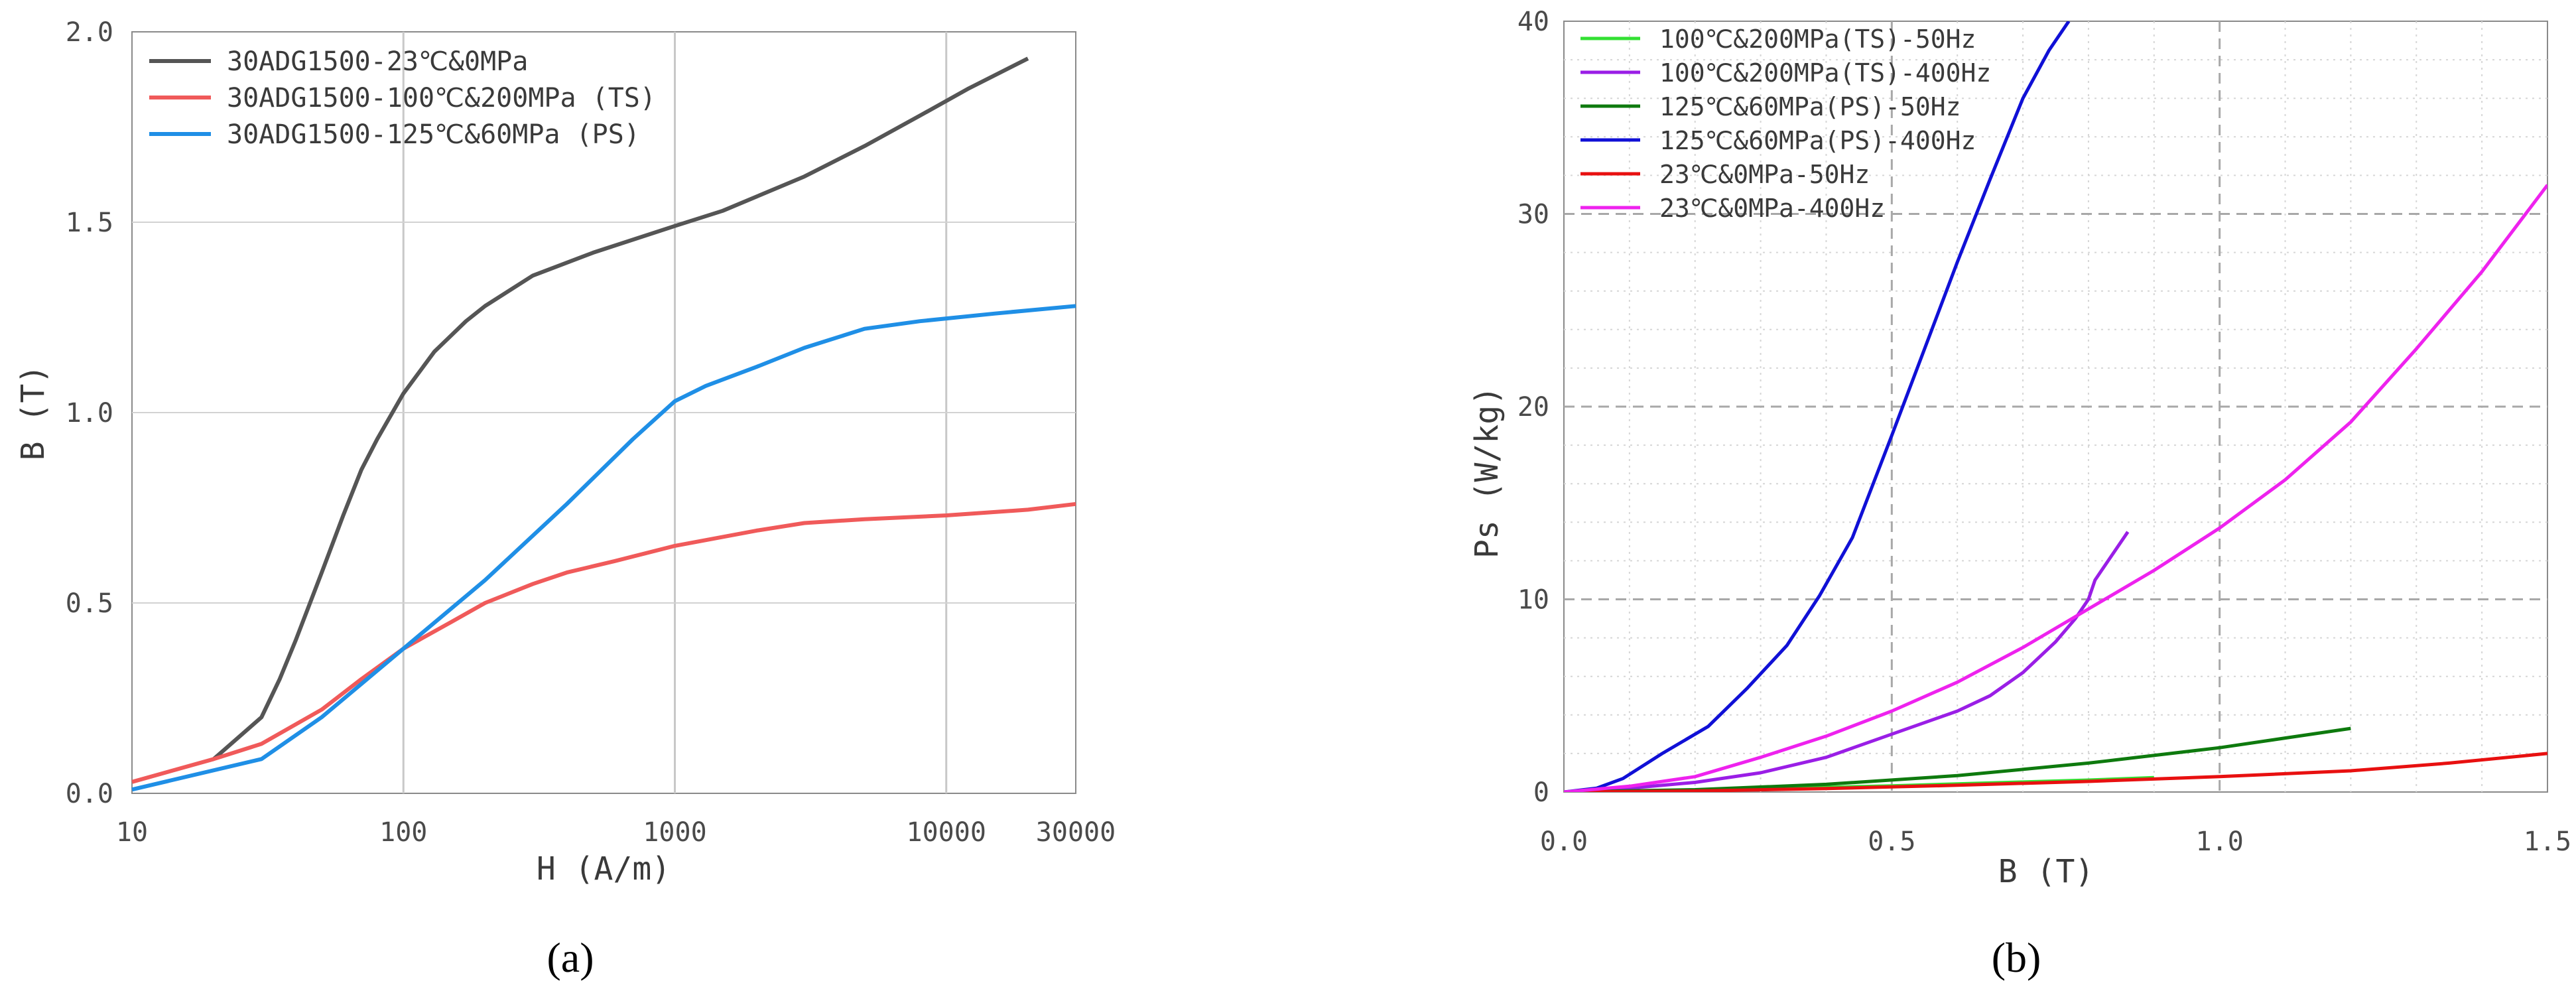  Describe the element at coordinates (1533, 407) in the screenshot. I see `panel-b-y-tick-label: 20` at that location.